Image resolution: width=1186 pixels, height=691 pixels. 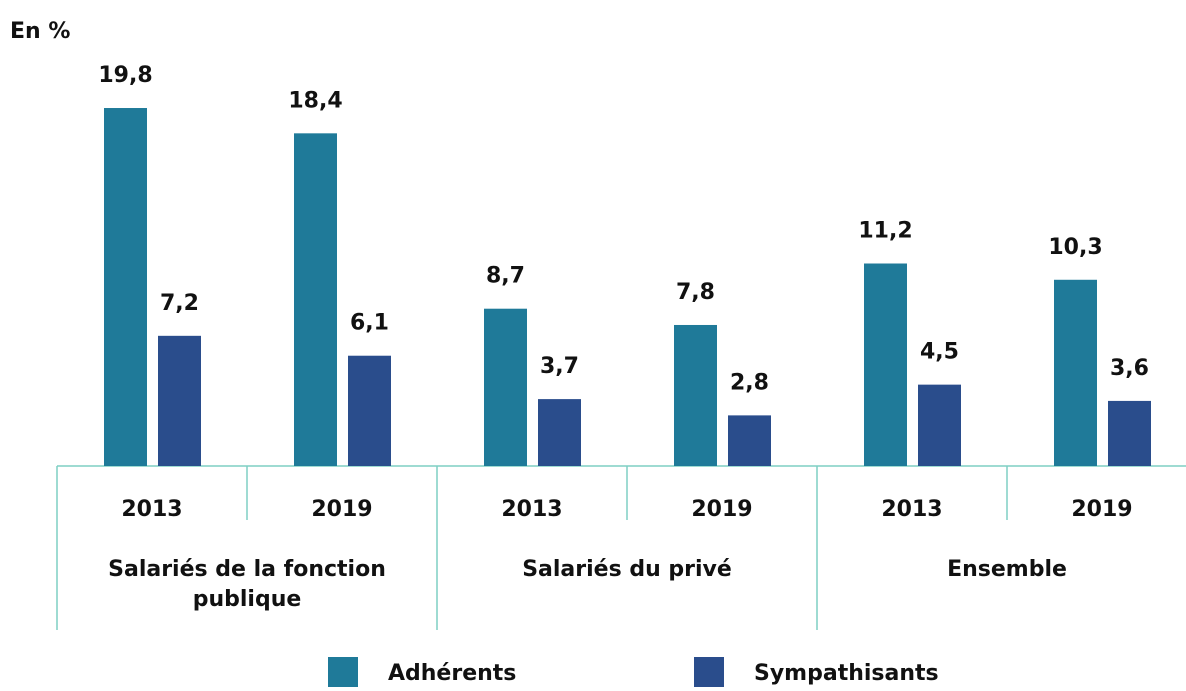 What do you see at coordinates (315, 100) in the screenshot?
I see `value-label: 18,4` at bounding box center [315, 100].